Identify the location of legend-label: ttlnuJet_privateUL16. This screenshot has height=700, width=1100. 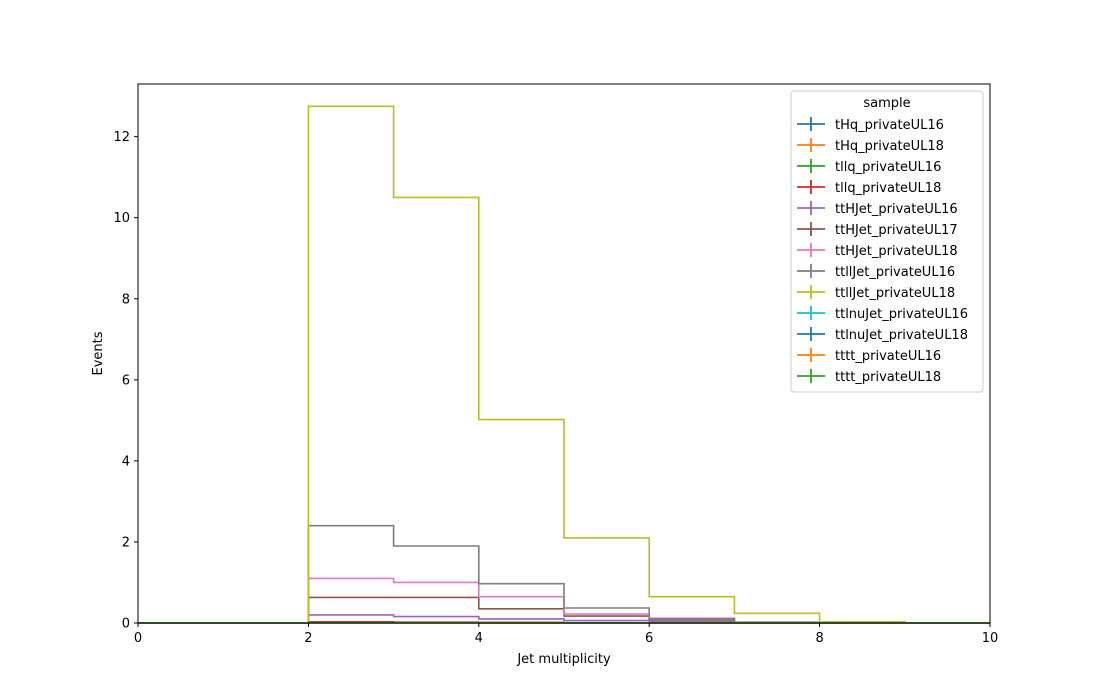
(901, 314).